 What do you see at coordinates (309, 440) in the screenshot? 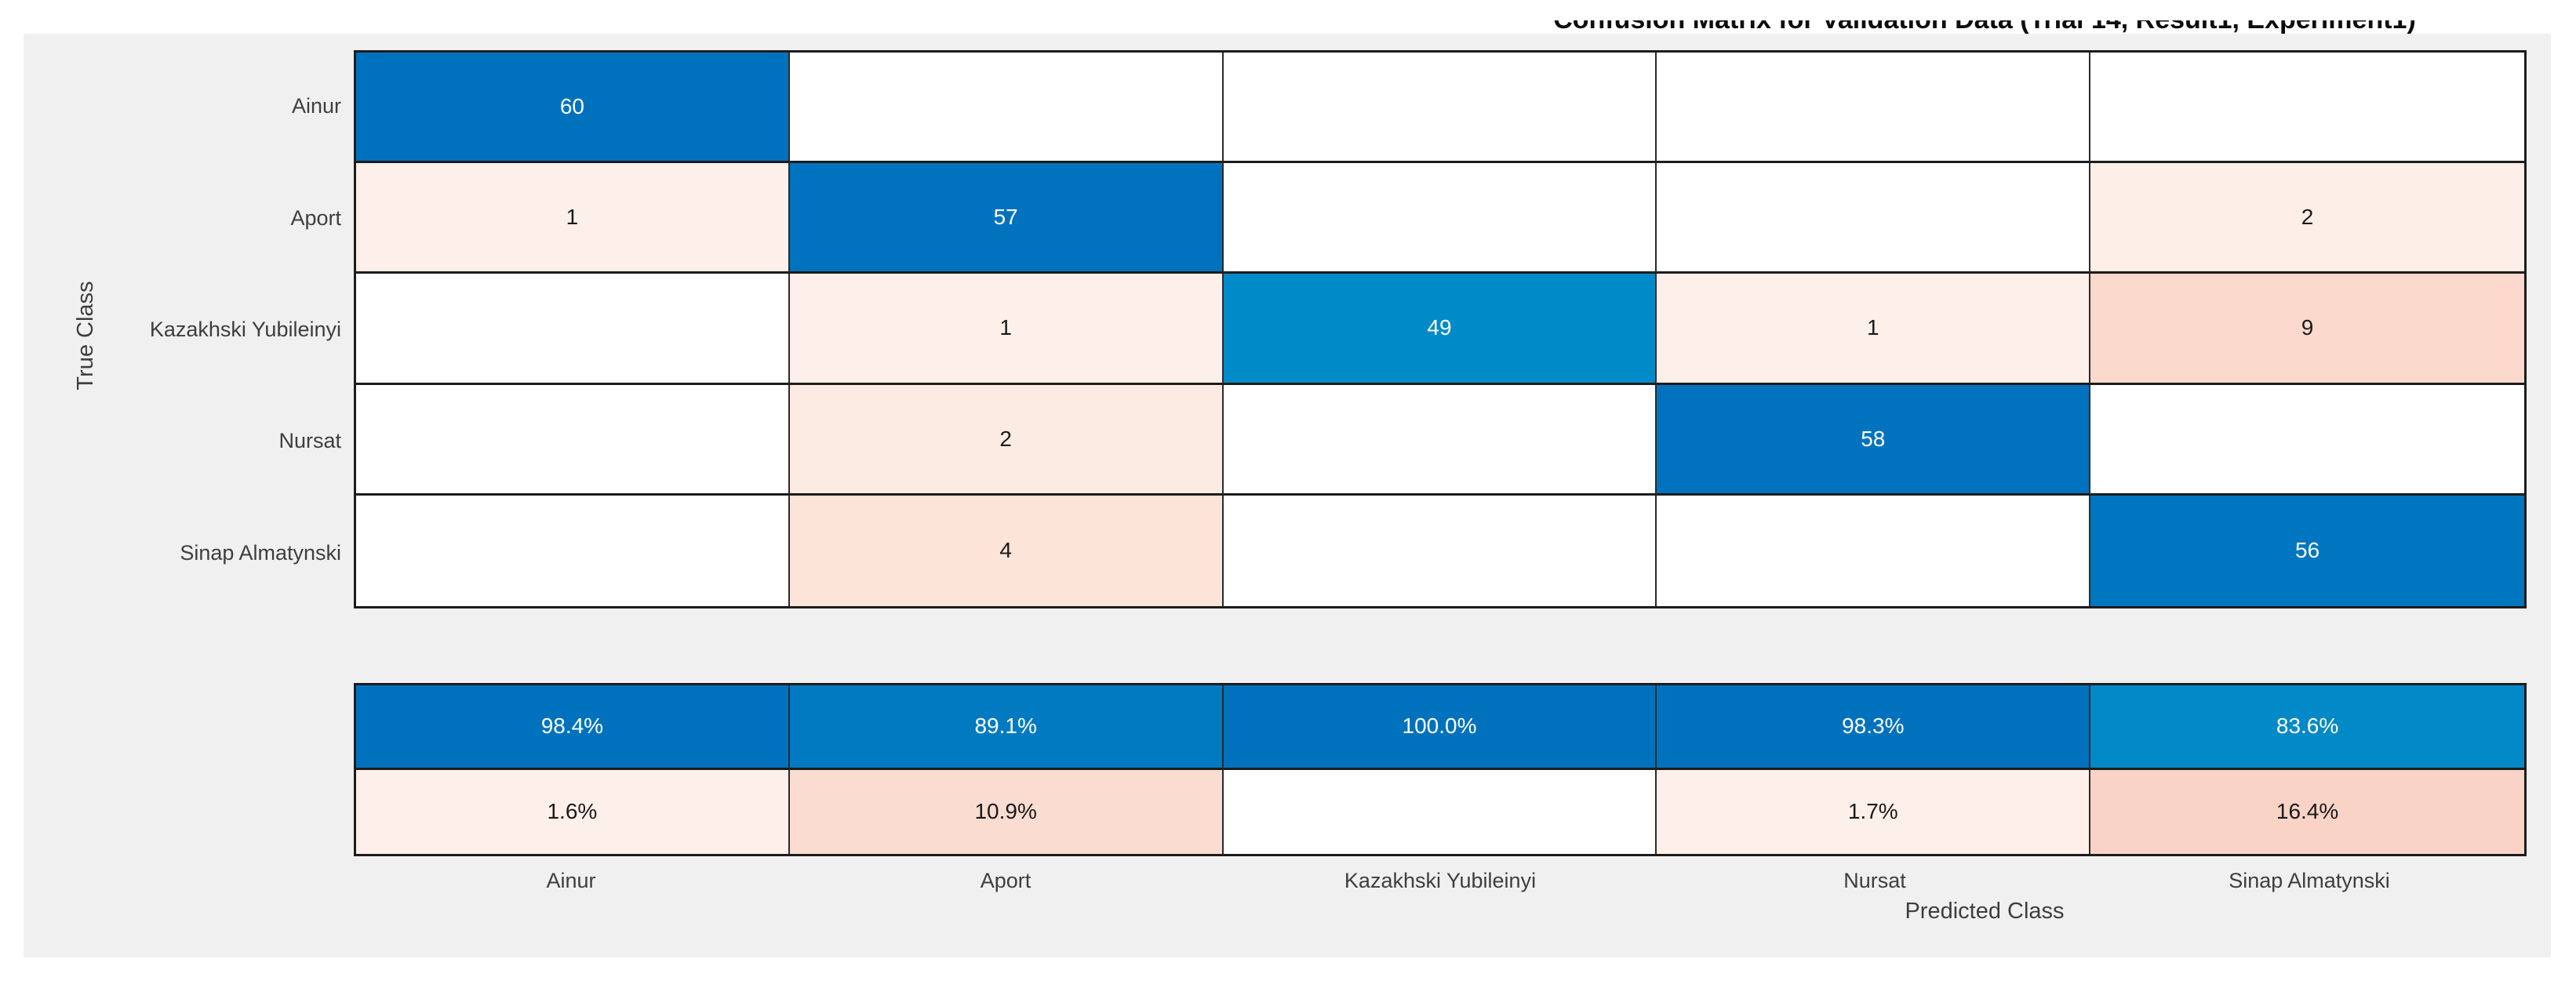
I see `y-tick-label: Nursat` at bounding box center [309, 440].